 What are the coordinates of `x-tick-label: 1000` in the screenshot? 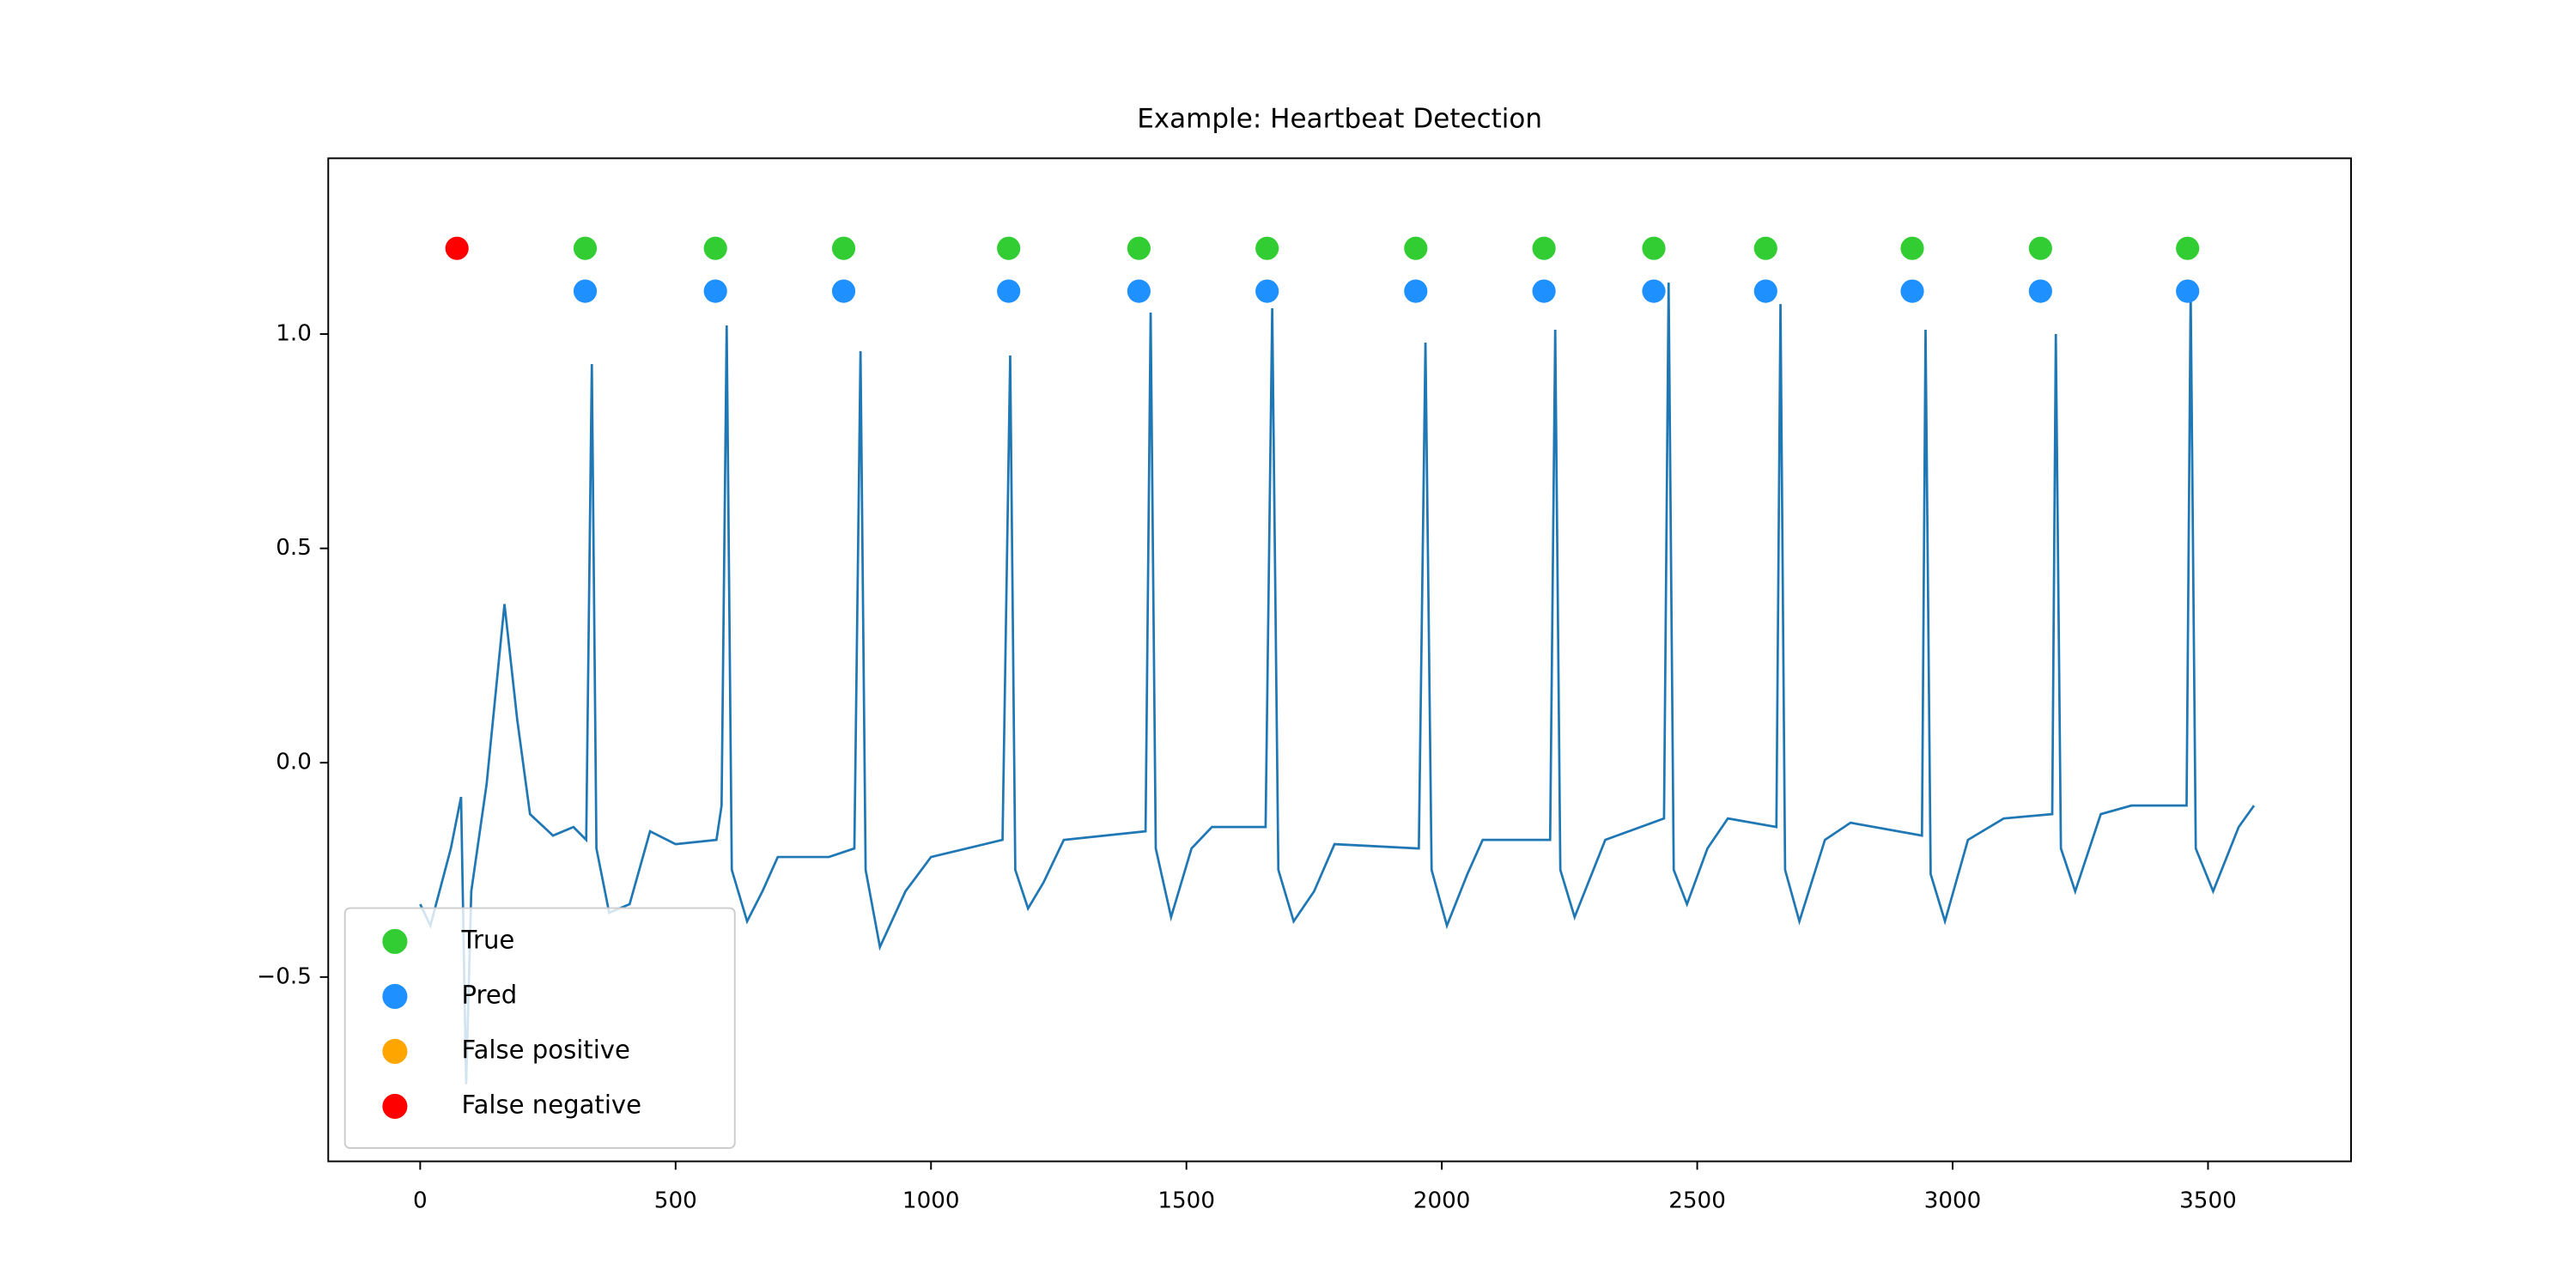 It's located at (931, 1201).